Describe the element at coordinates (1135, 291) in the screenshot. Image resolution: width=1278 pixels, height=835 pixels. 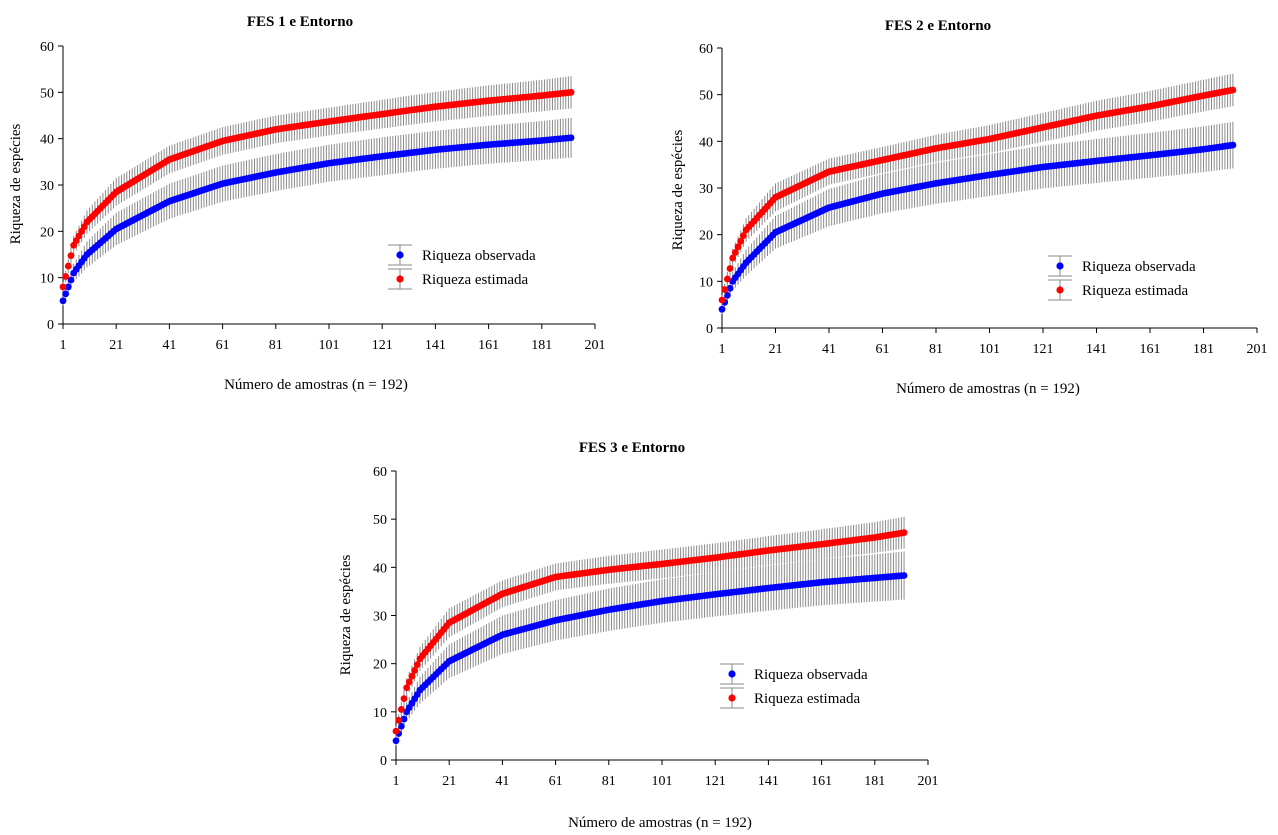
I see `legend-label: Riqueza estimada` at that location.